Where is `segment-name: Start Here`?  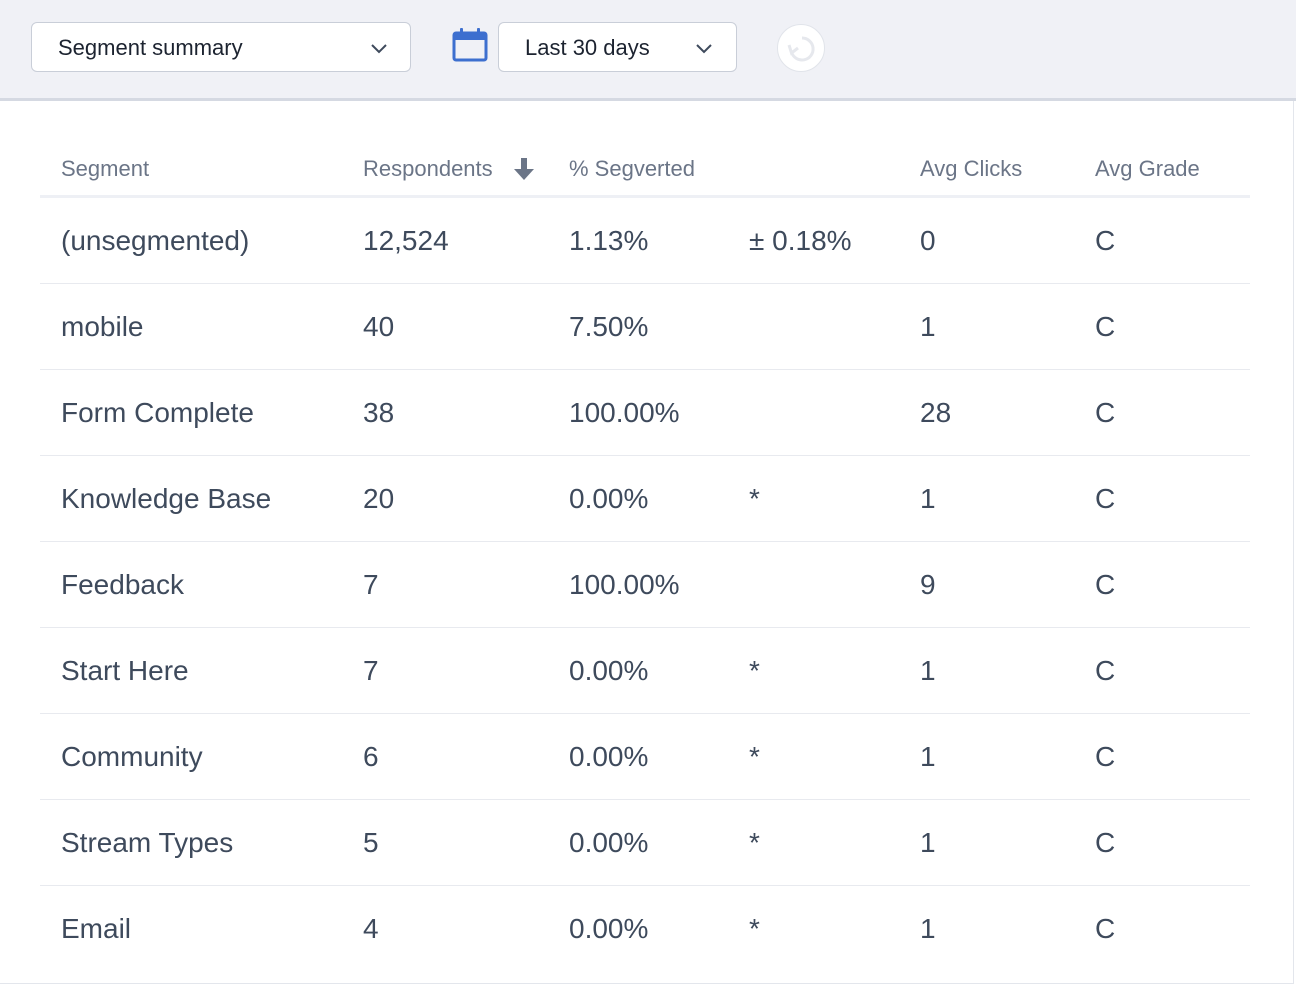 segment-name: Start Here is located at coordinates (125, 670).